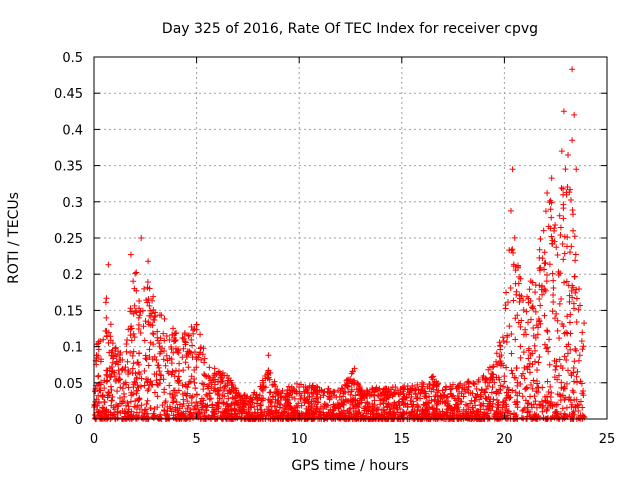  What do you see at coordinates (72, 203) in the screenshot?
I see `y-tick-label: 0.3` at bounding box center [72, 203].